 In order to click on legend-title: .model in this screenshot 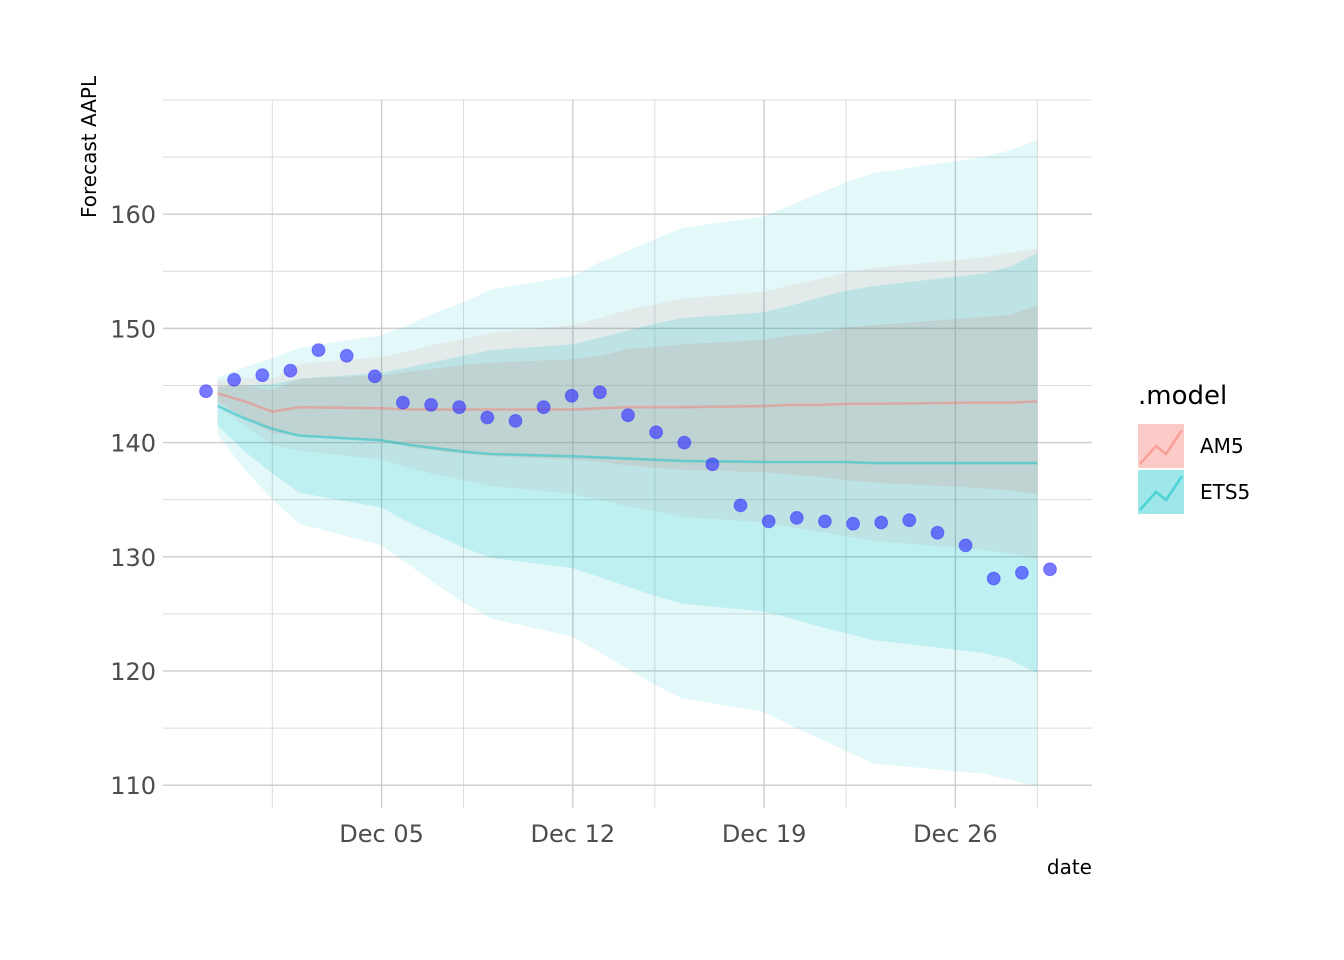, I will do `click(1182, 396)`.